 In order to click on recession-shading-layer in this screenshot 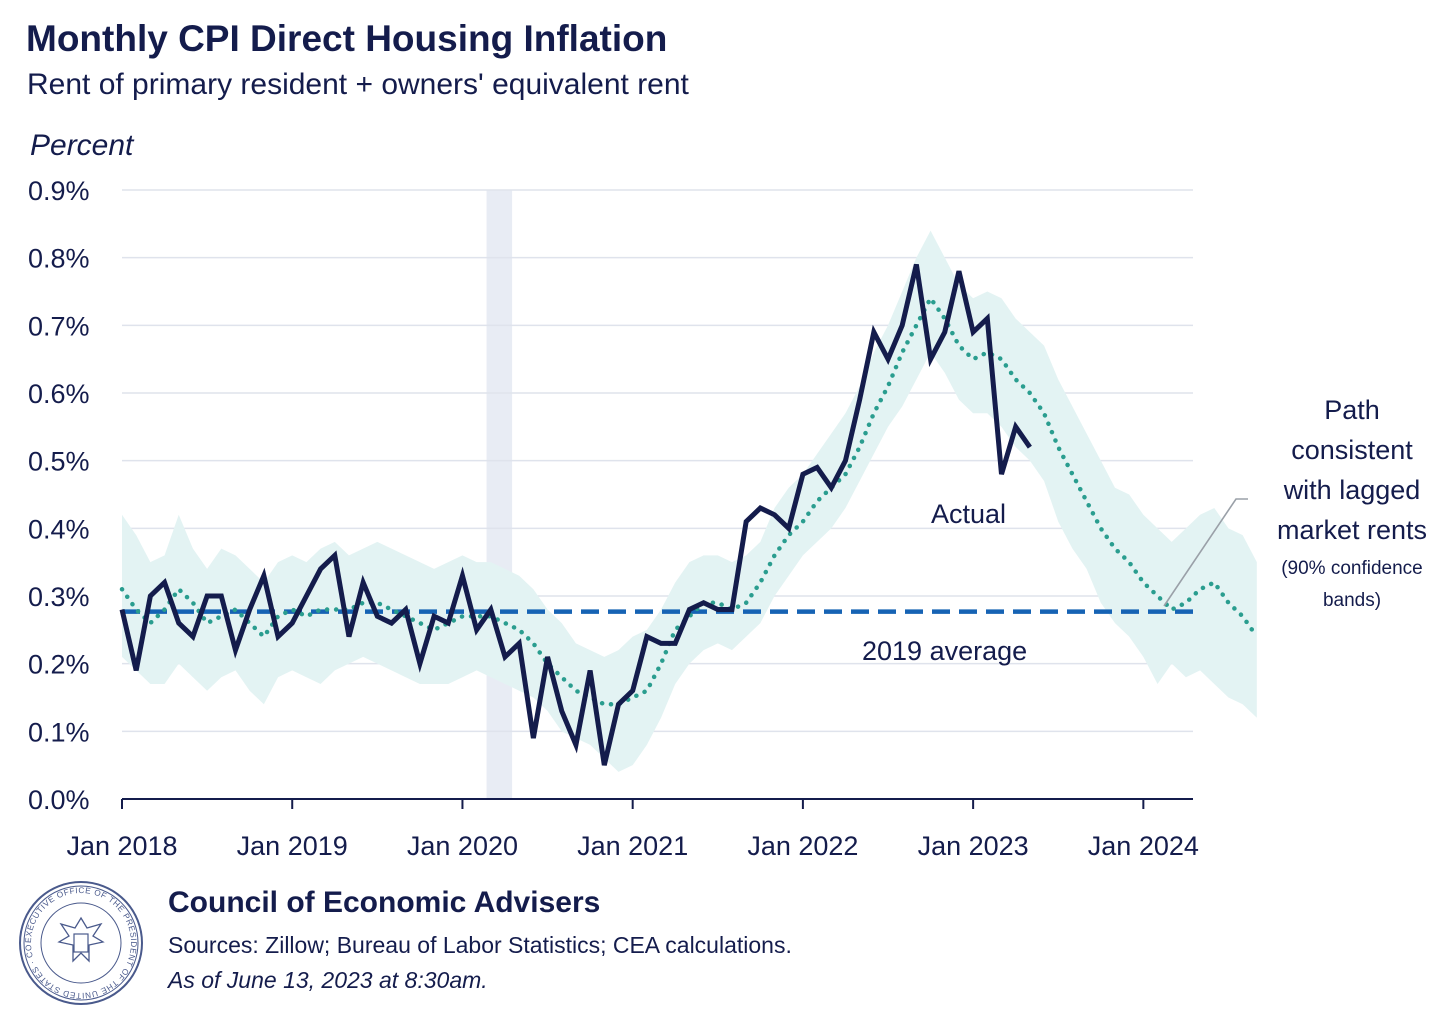, I will do `click(499, 494)`.